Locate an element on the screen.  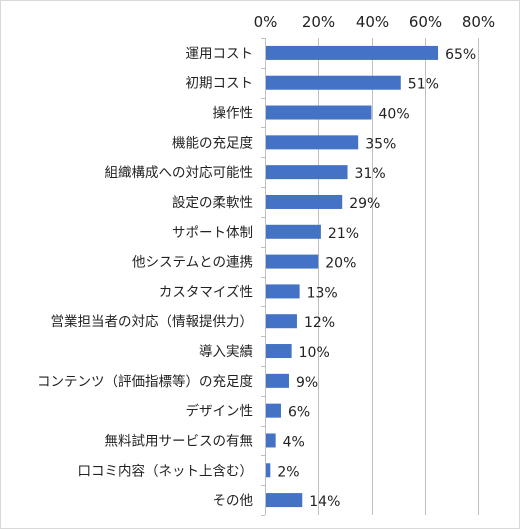
category-label: 無料試用サービスの有無 is located at coordinates (179, 441).